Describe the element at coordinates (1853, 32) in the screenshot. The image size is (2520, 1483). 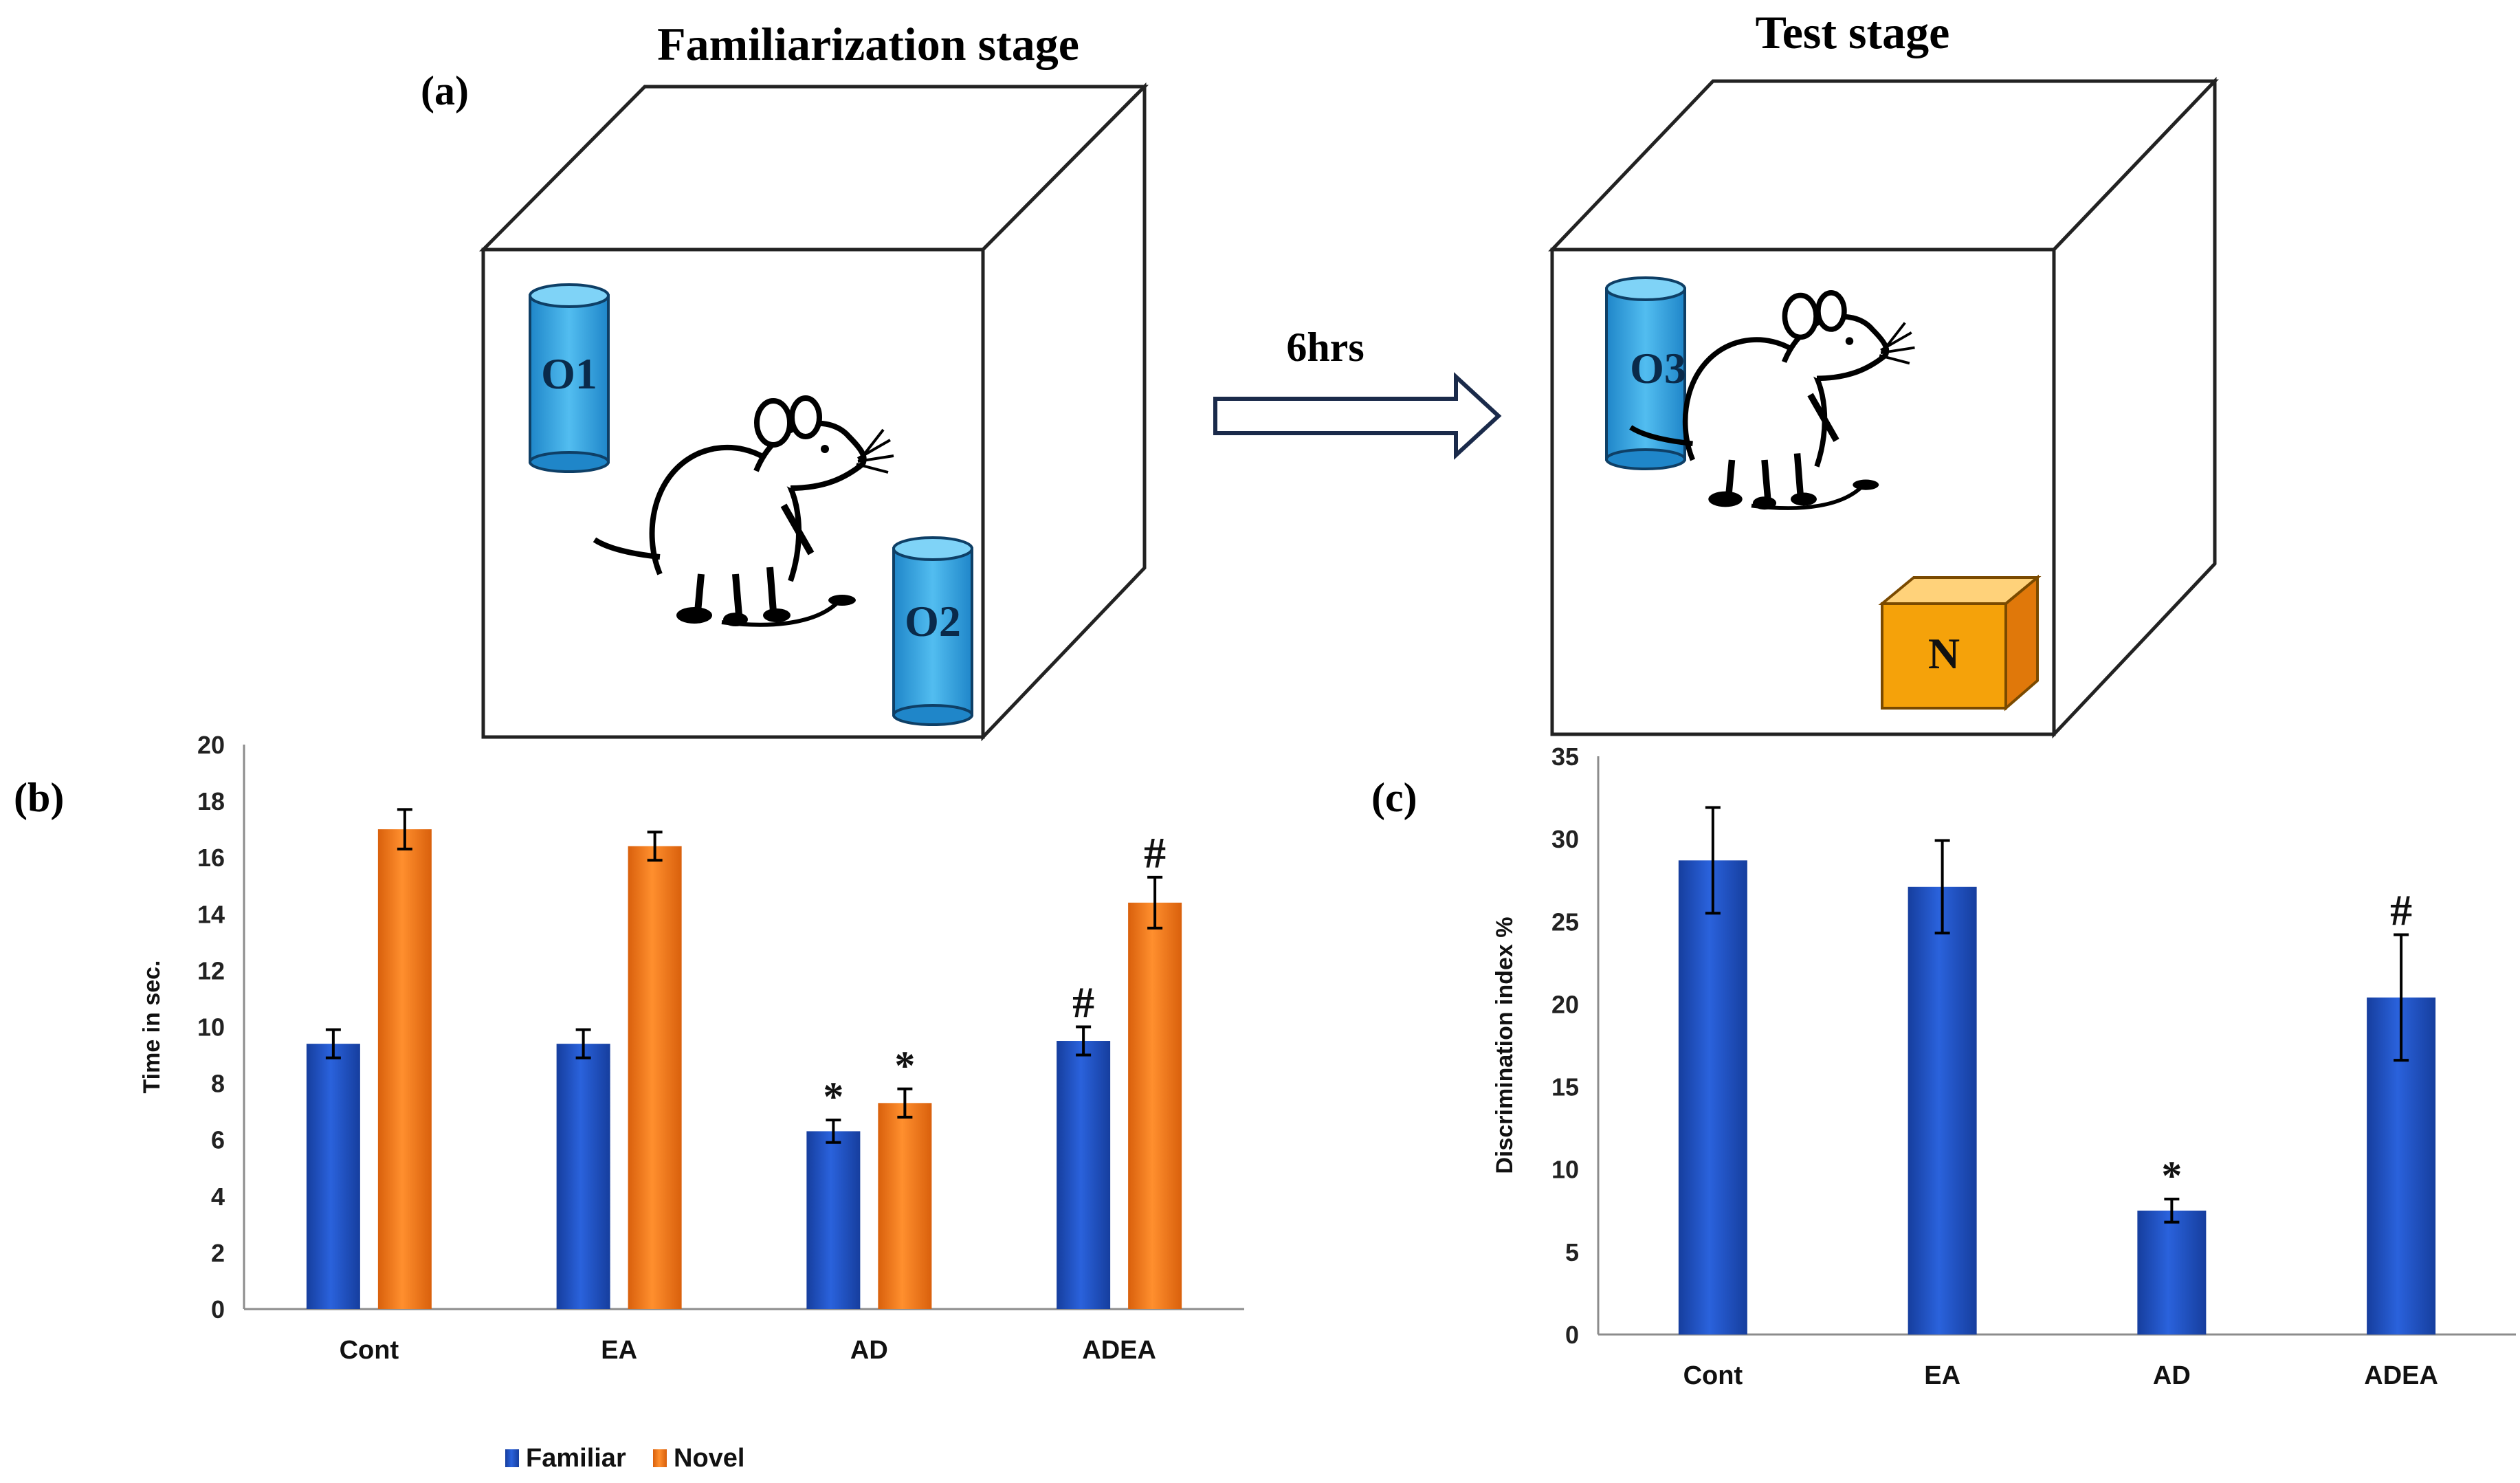
I see `test-title: Test stage` at that location.